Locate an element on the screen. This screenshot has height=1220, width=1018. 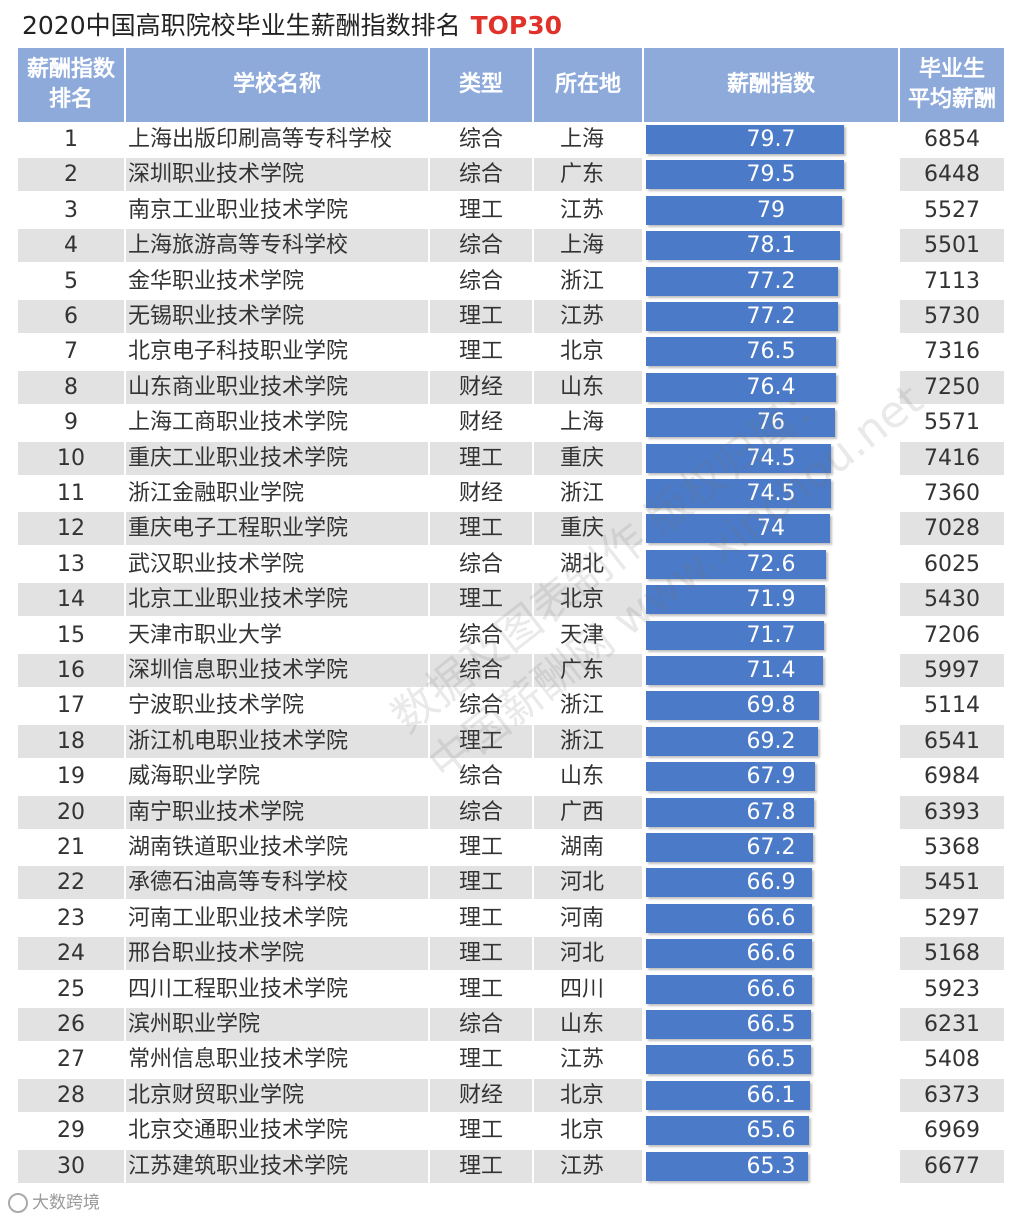
school-name-cell: 上海出版印刷高等专科学校 is located at coordinates (260, 139).